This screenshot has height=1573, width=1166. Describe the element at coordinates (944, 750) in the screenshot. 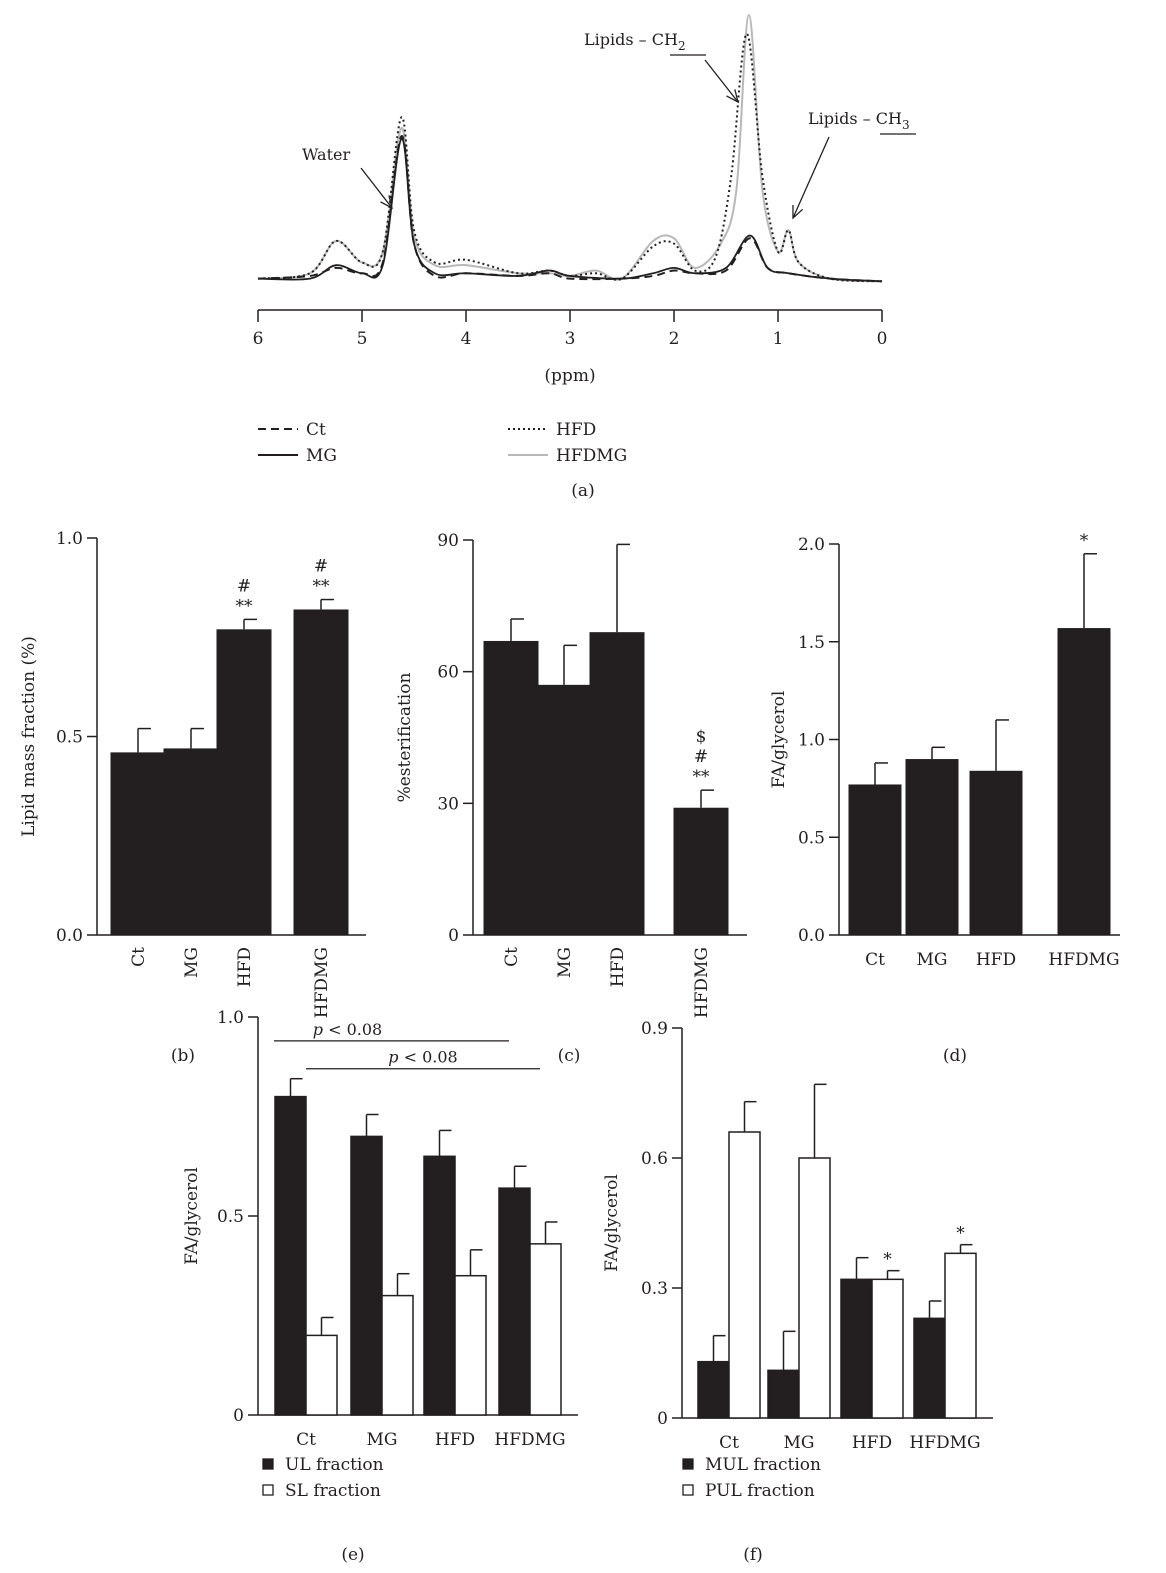

I see `bar-chart-d: 0.0 0.5 1.0 1.5 2.0 FA/glycerol Ct MG HFD * HFDMG` at that location.